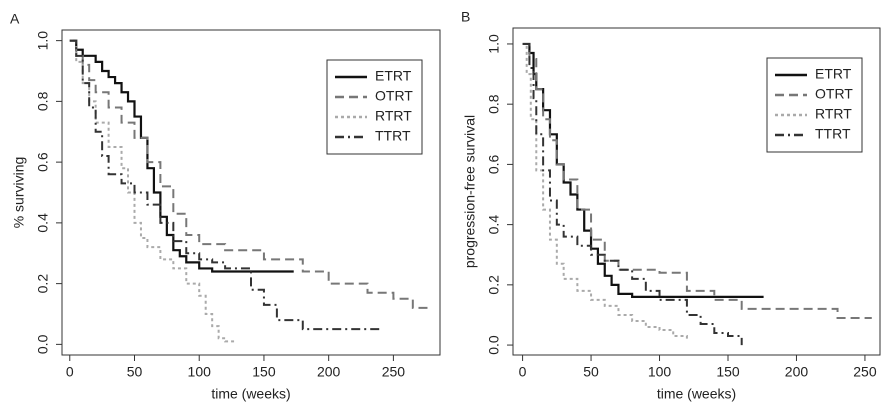 This screenshot has height=412, width=885. I want to click on y-axis-label: % surviving, so click(19, 193).